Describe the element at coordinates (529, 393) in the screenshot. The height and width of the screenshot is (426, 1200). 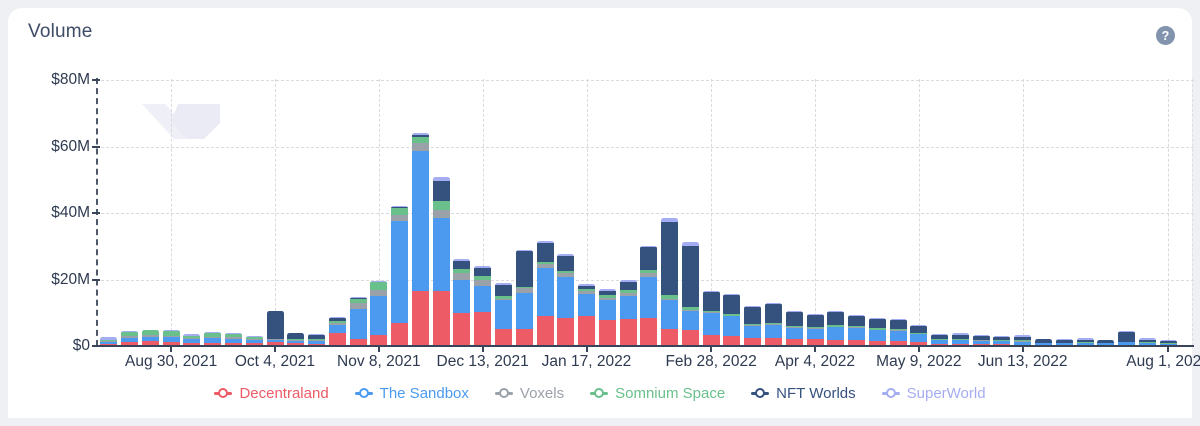
I see `legend-item-voxels: Voxels` at that location.